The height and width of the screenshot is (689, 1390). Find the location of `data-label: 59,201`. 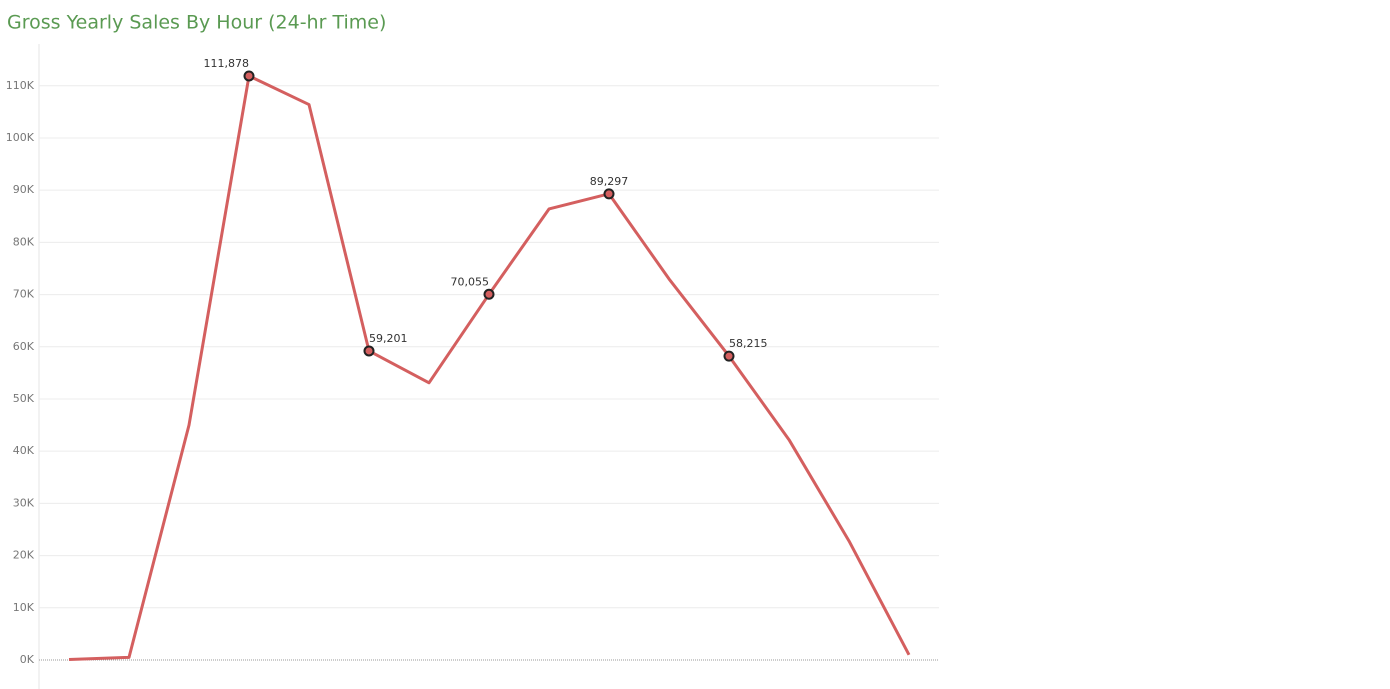

data-label: 59,201 is located at coordinates (388, 338).